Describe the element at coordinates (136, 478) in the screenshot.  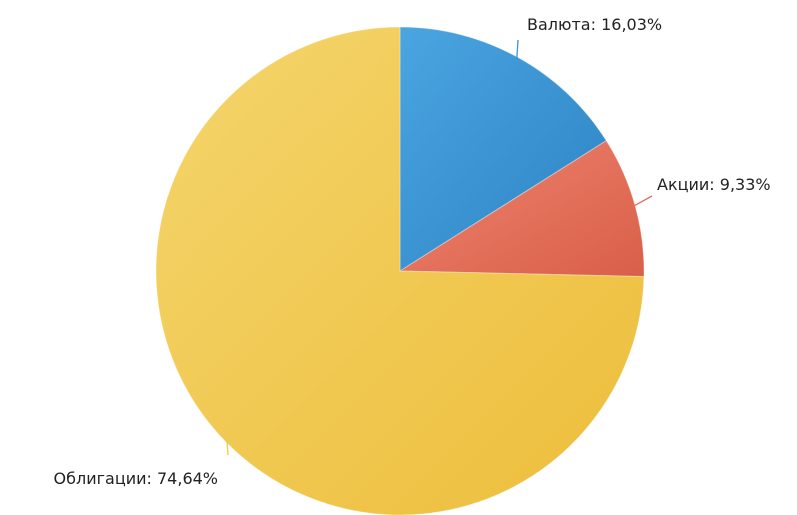
I see `data-label-облигации: Облигации: 74,64%` at that location.